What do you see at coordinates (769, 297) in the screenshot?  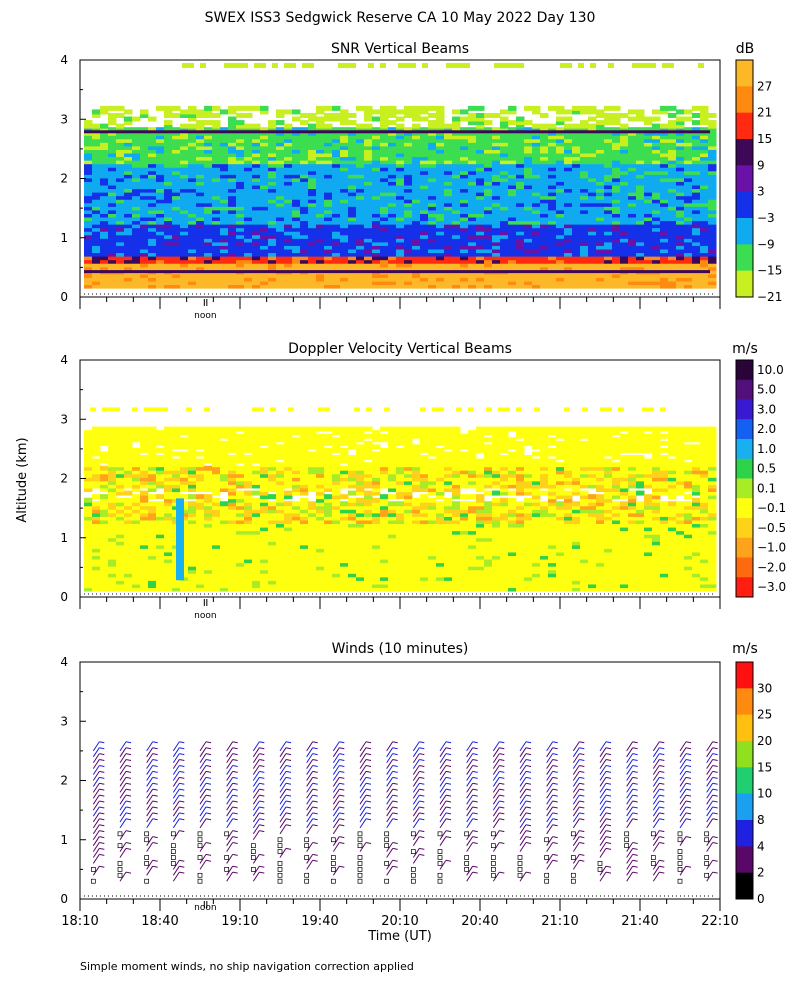 I see `colorbar-label: −21` at bounding box center [769, 297].